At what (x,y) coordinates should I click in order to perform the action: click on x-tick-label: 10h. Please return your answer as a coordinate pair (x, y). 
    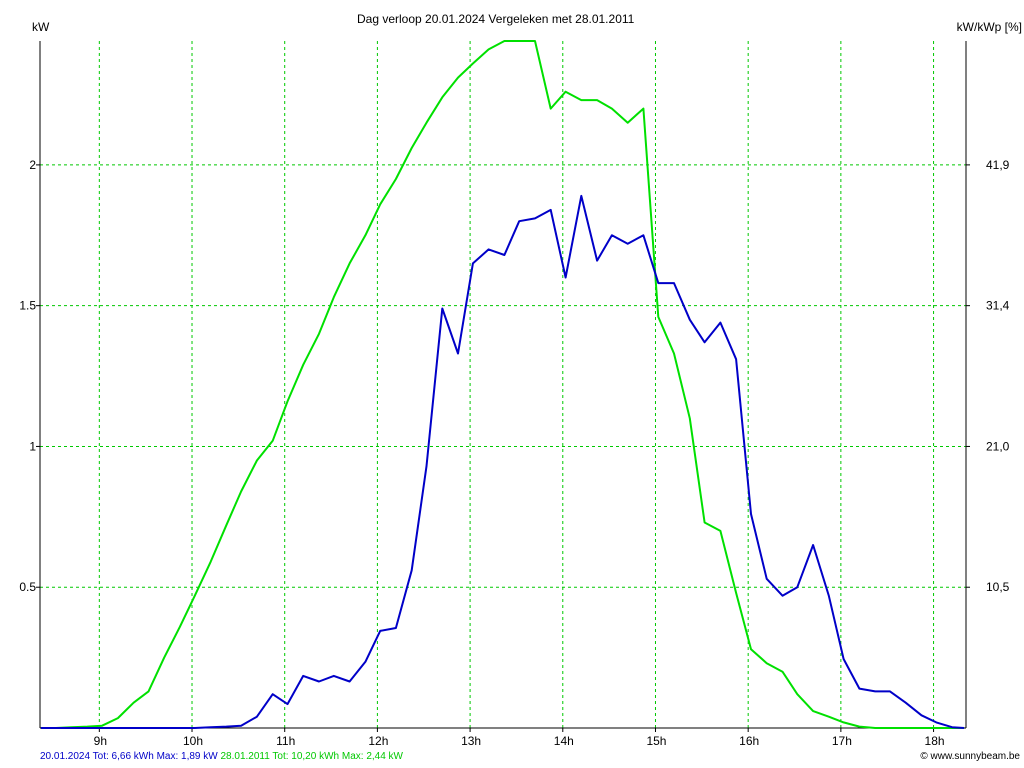
    Looking at the image, I should click on (193, 741).